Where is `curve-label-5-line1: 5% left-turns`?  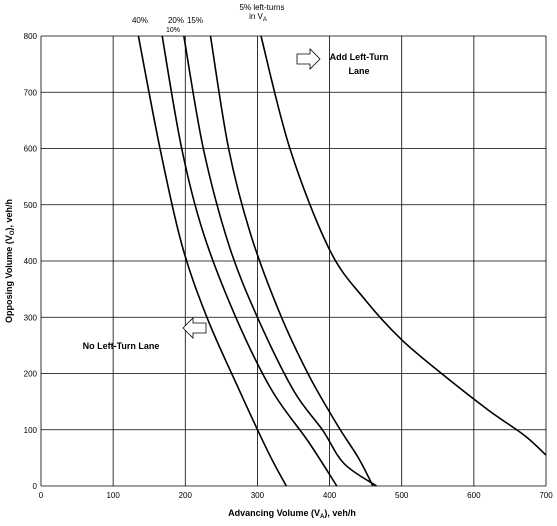
curve-label-5-line1: 5% left-turns is located at coordinates (262, 7).